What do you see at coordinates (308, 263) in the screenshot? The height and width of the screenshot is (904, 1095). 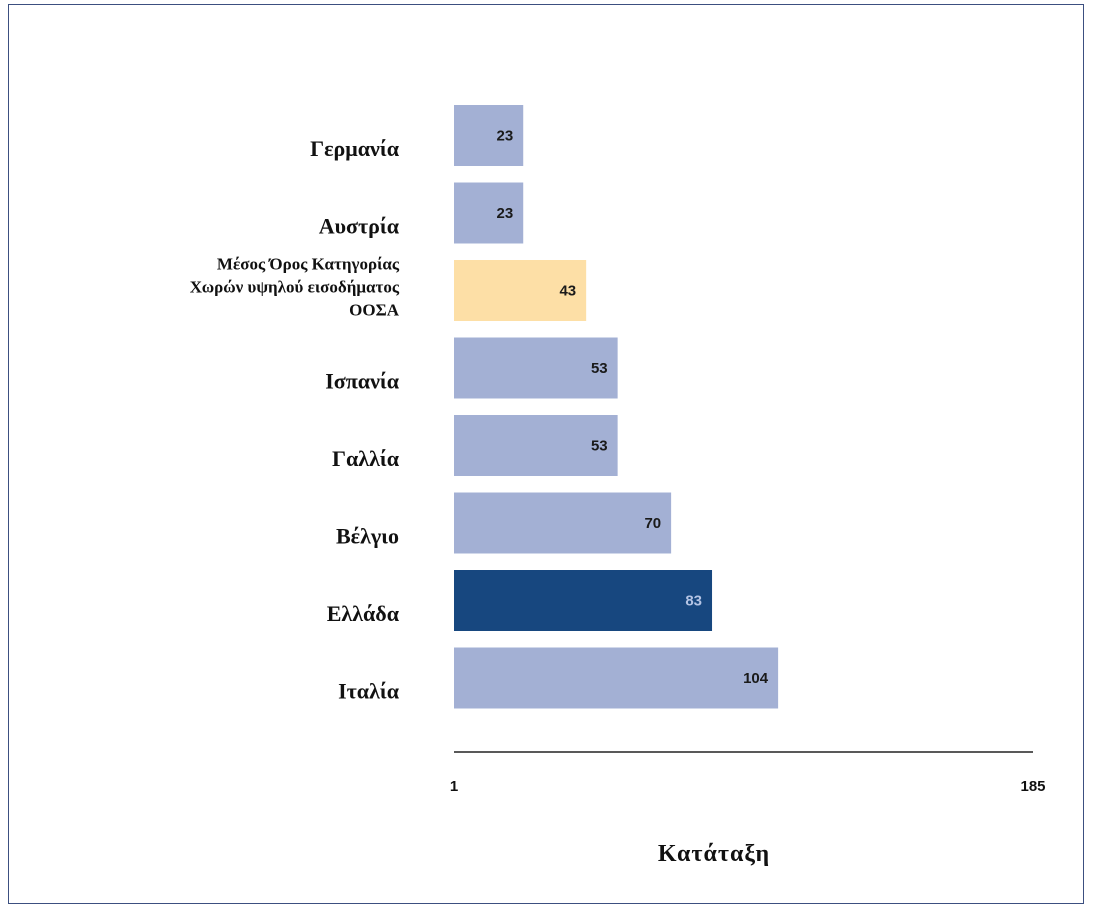 I see `category-label-2-line-0: Μέσος Όρος Κατηγορίας` at bounding box center [308, 263].